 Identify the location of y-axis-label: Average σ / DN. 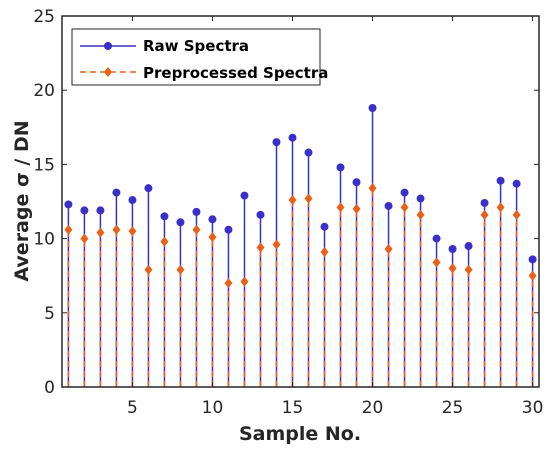
(22, 200).